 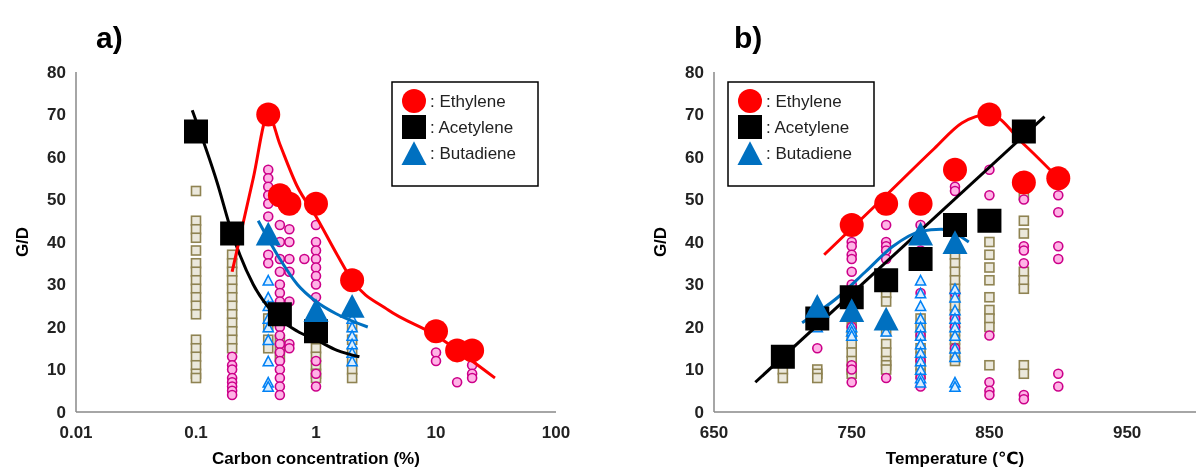 I want to click on chart-title: a), so click(x=109, y=37).